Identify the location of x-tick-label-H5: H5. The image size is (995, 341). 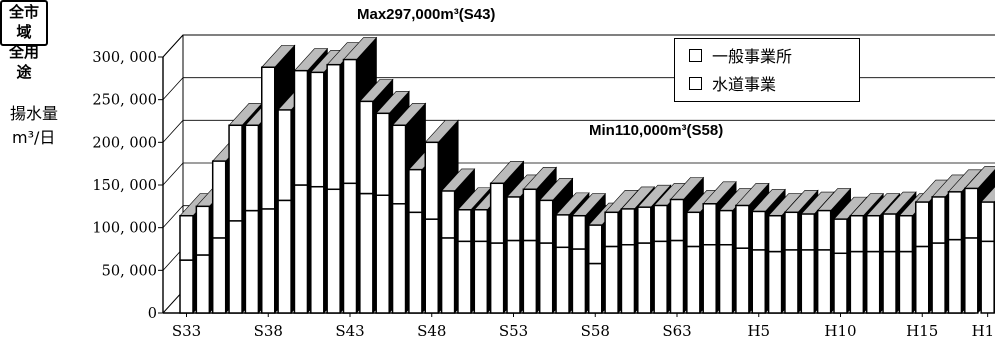
(758, 331).